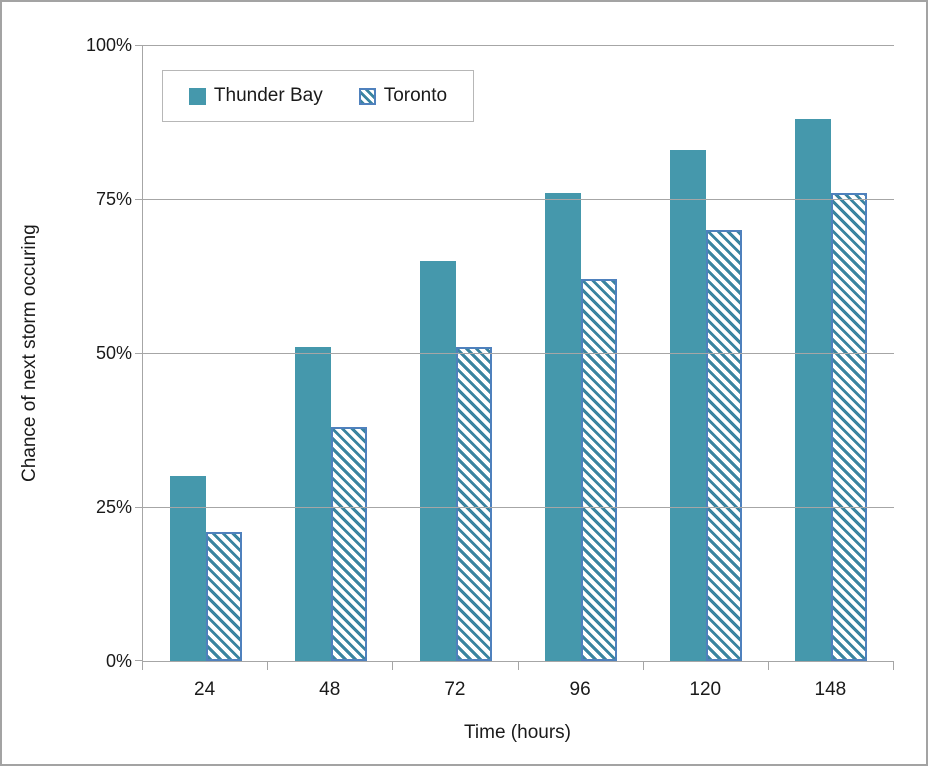 The width and height of the screenshot is (928, 766). I want to click on x-tick-label-120: 120, so click(705, 689).